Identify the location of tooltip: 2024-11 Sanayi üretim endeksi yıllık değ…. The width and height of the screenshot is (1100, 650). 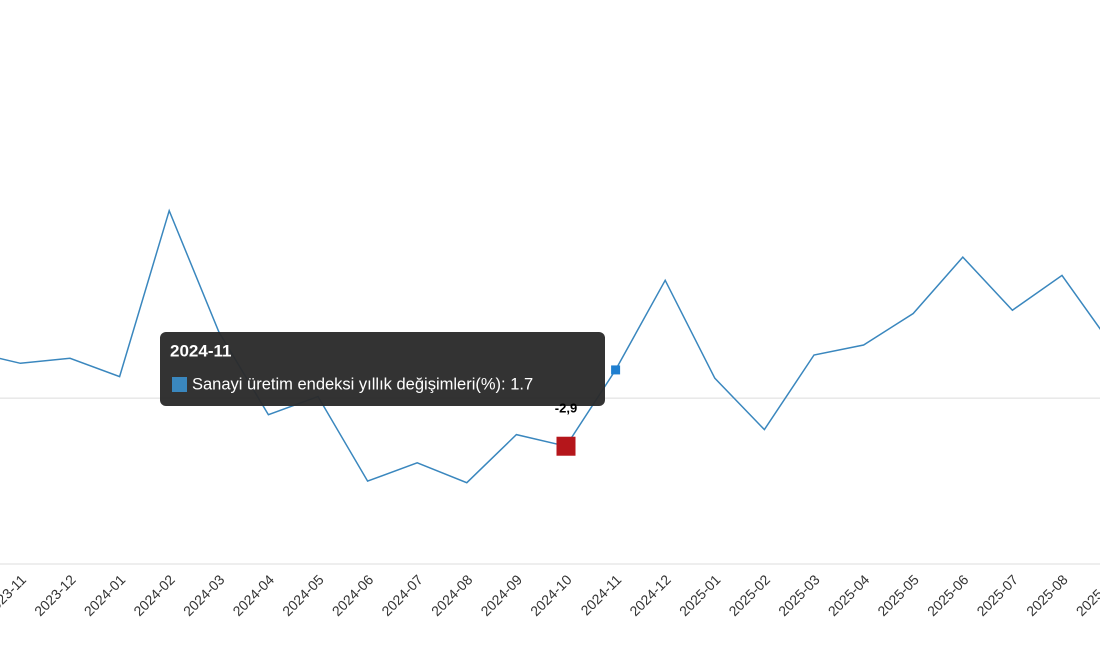
(382, 369).